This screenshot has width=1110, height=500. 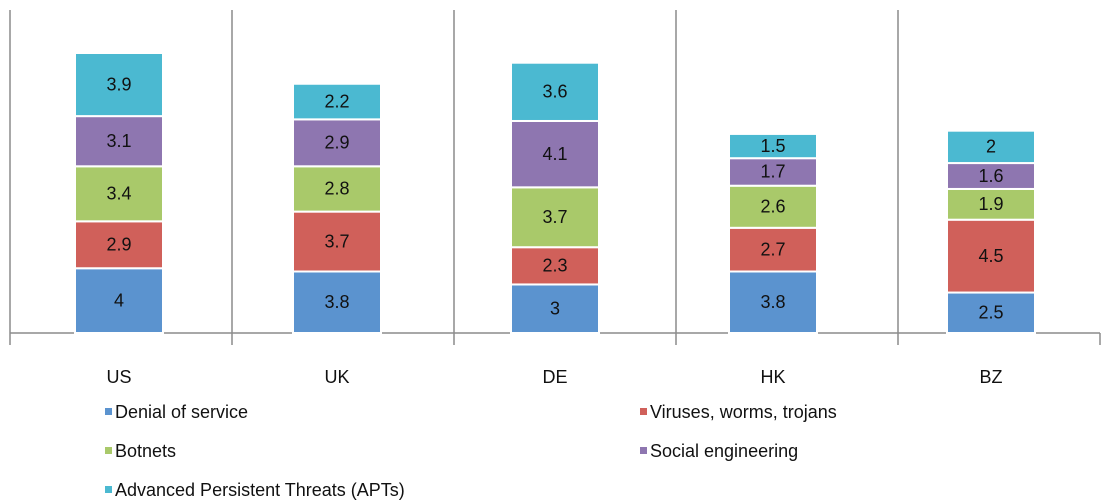 I want to click on data-label: 2.5, so click(x=990, y=313).